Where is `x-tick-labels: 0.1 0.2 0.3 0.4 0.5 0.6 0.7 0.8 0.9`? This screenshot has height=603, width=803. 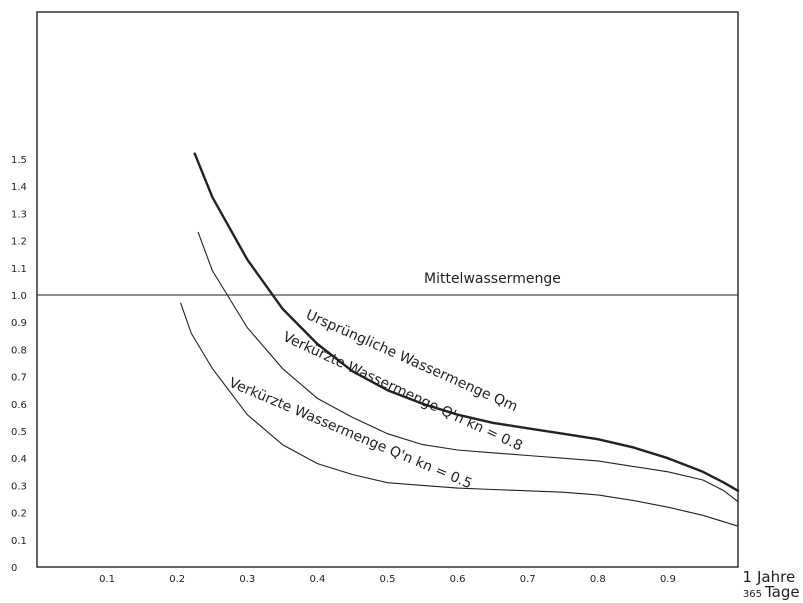 x-tick-labels: 0.1 0.2 0.3 0.4 0.5 0.6 0.7 0.8 0.9 is located at coordinates (387, 579).